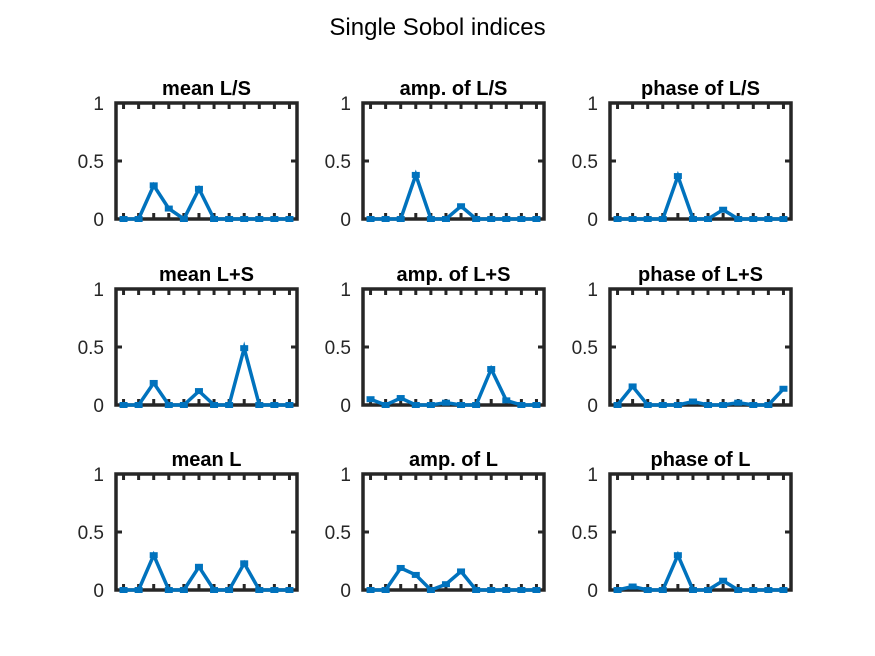  What do you see at coordinates (682, 525) in the screenshot?
I see `subplot-9: phase of L 0 0.5 1` at bounding box center [682, 525].